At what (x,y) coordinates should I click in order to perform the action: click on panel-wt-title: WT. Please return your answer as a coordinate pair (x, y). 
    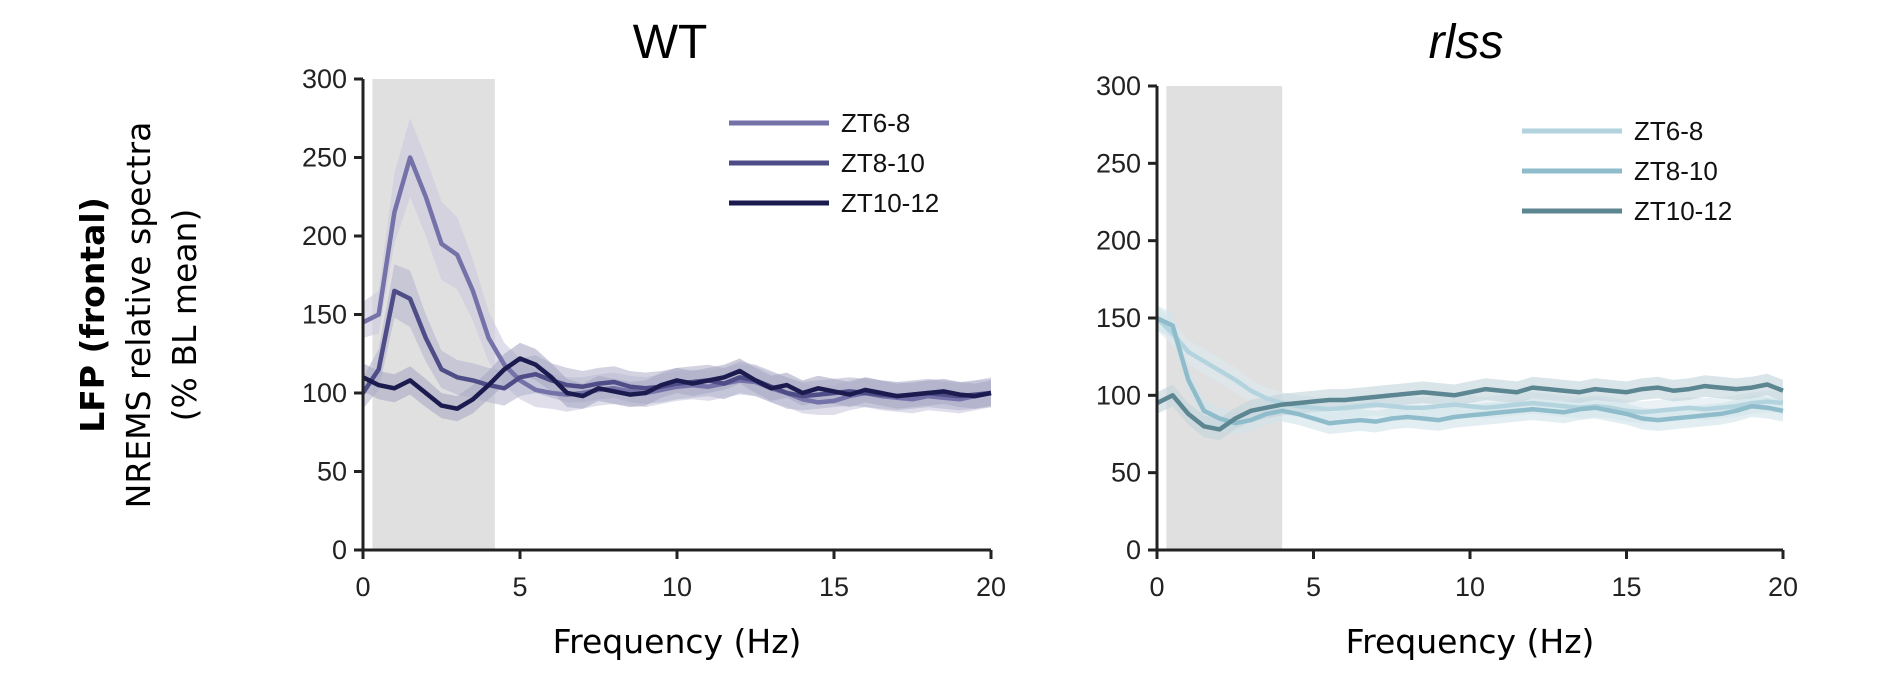
    Looking at the image, I should click on (670, 42).